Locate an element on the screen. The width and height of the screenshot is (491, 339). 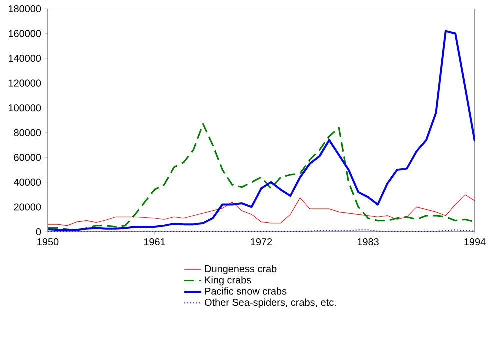
y-tick-label: 140000 is located at coordinates (25, 58).